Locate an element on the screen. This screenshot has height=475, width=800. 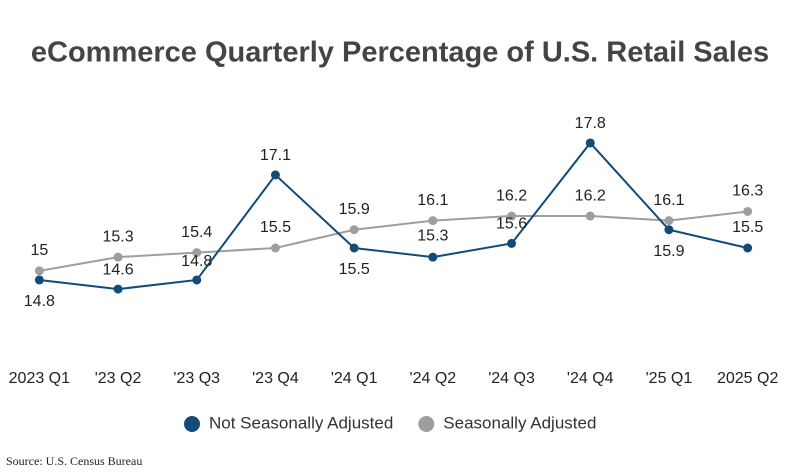
x-tick-label: '23 Q4 is located at coordinates (275, 378).